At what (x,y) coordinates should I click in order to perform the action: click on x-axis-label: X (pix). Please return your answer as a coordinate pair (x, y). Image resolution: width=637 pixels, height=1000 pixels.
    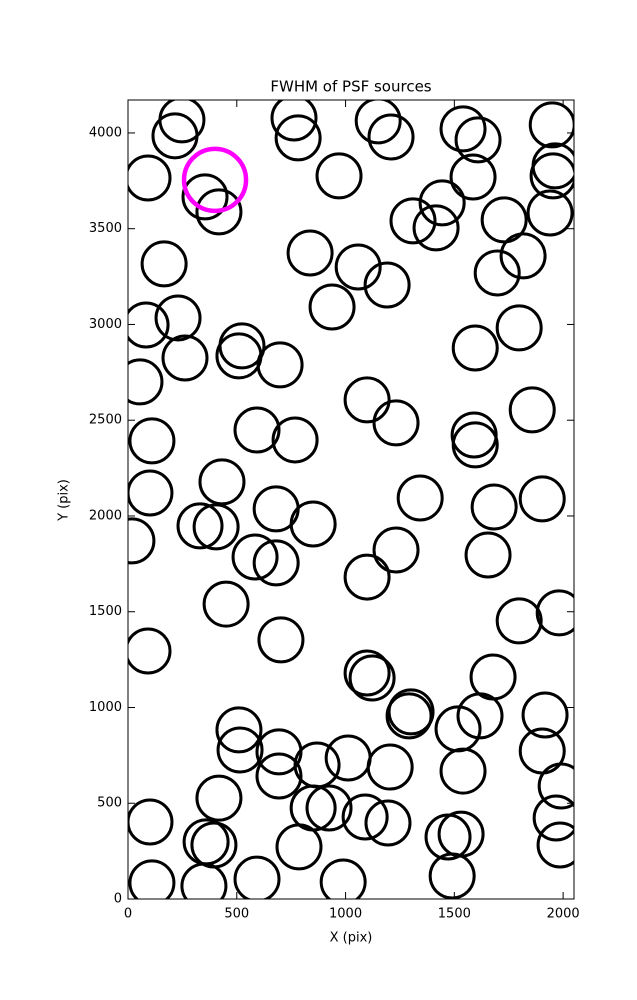
    Looking at the image, I should click on (351, 938).